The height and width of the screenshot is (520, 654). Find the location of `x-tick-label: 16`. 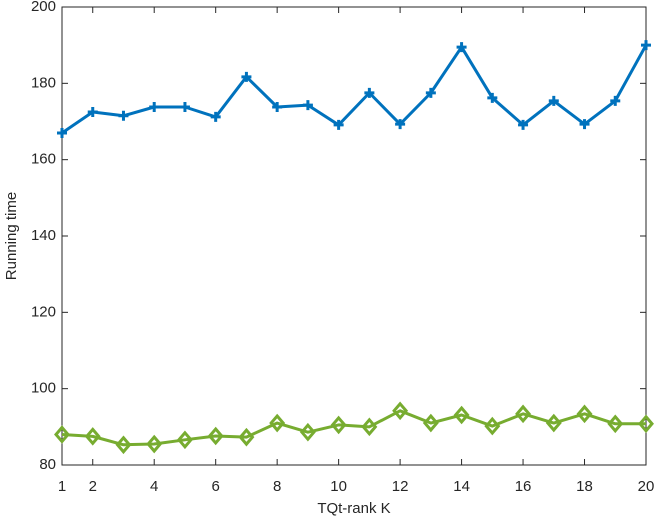

x-tick-label: 16 is located at coordinates (523, 486).